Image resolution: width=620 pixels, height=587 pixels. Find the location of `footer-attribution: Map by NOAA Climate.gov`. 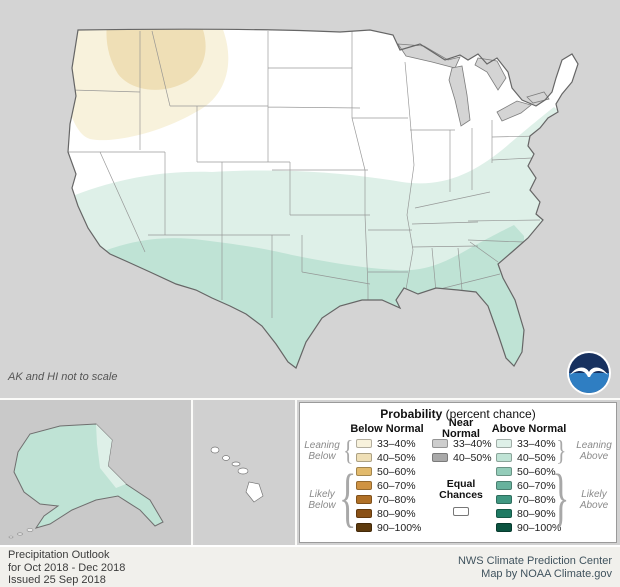

footer-attribution: Map by NOAA Climate.gov is located at coordinates (546, 574).